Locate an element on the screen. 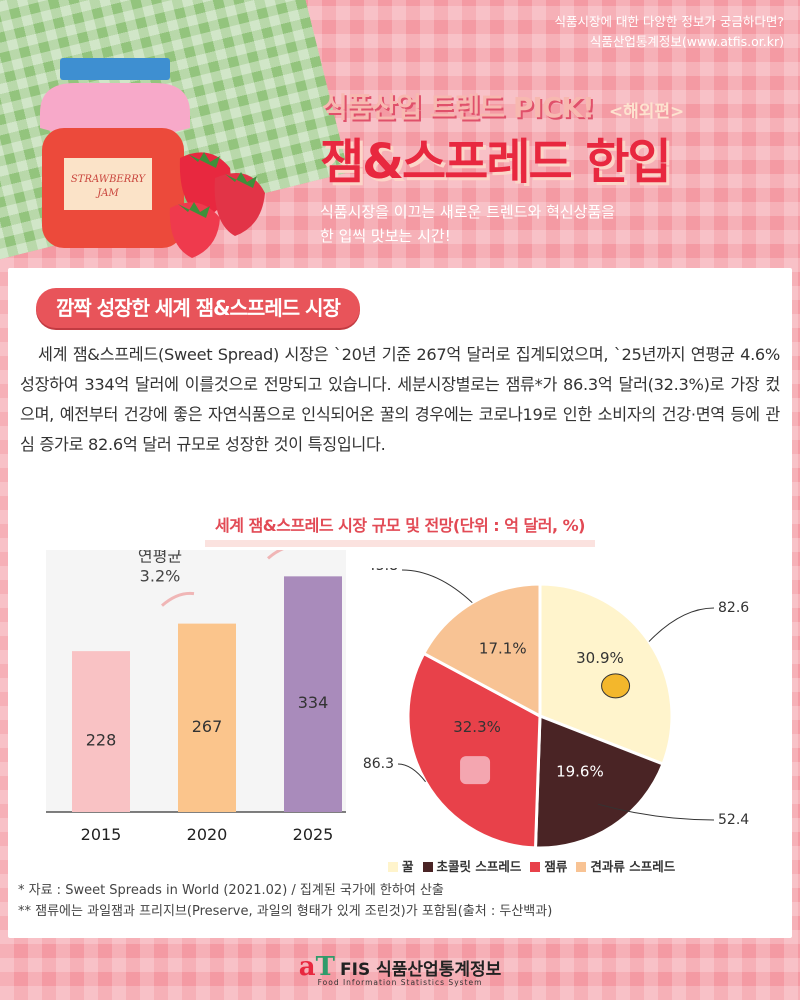  legend-item: 견과류 스프레드 is located at coordinates (625, 865).